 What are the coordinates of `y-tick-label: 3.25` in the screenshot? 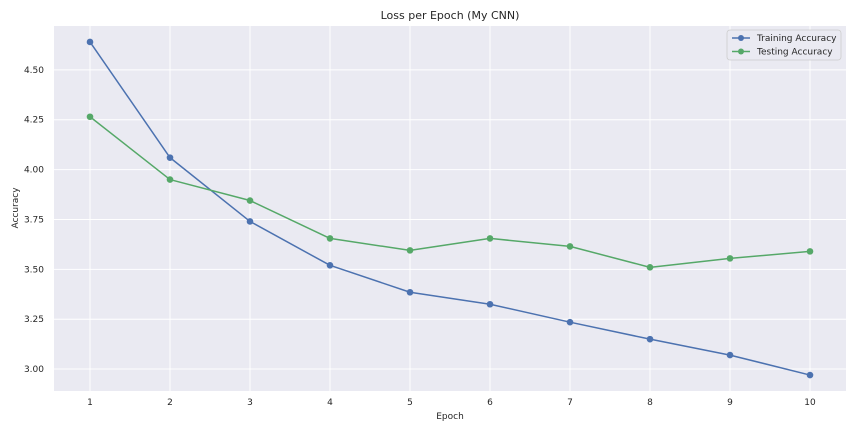 It's located at (34, 320).